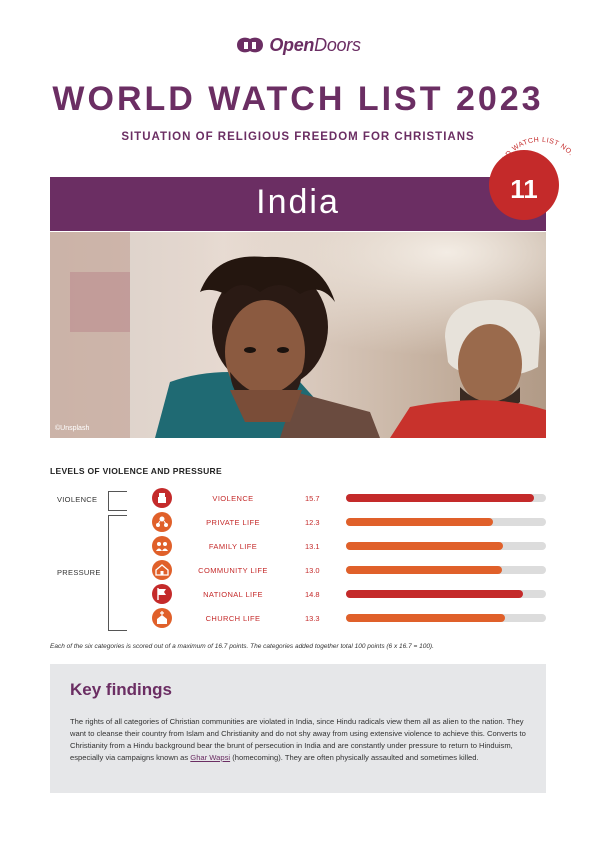  I want to click on group-label-violence: VIOLENCE, so click(77, 499).